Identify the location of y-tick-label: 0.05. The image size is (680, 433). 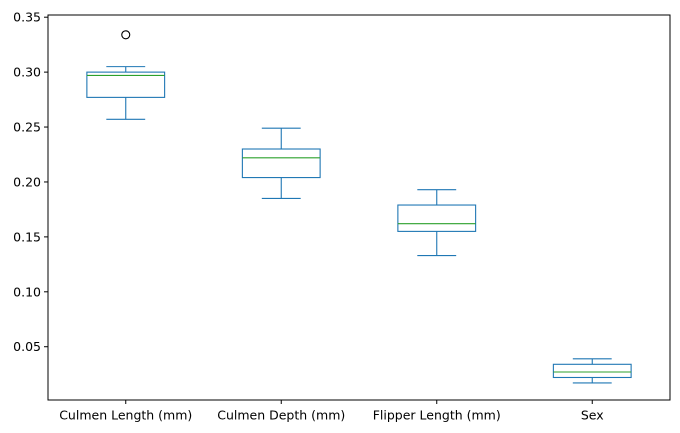
(27, 346).